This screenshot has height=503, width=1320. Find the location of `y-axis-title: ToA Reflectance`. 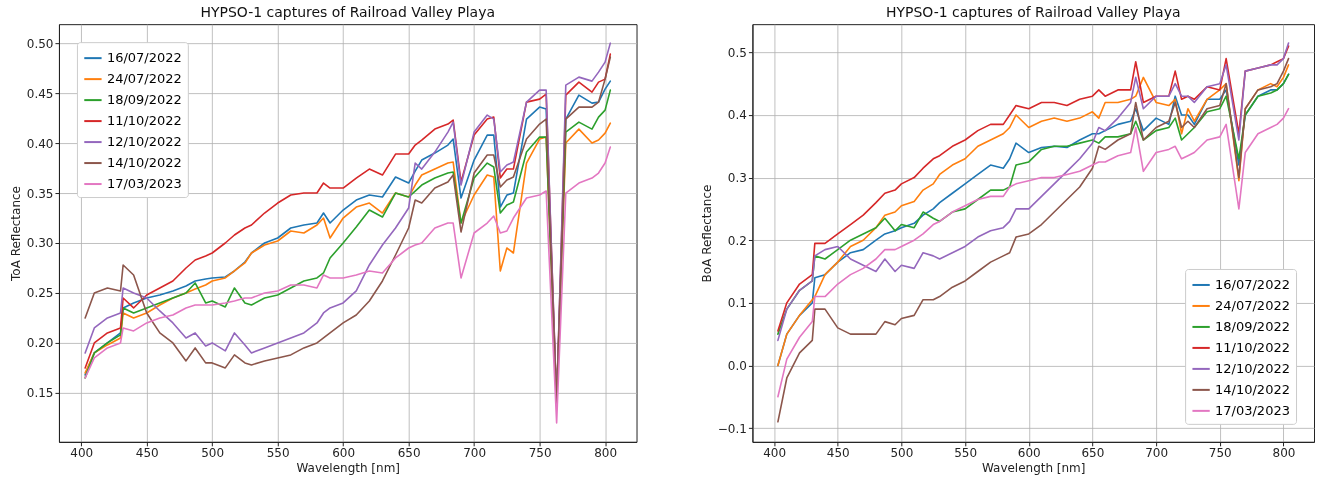

y-axis-title: ToA Reflectance is located at coordinates (15, 234).